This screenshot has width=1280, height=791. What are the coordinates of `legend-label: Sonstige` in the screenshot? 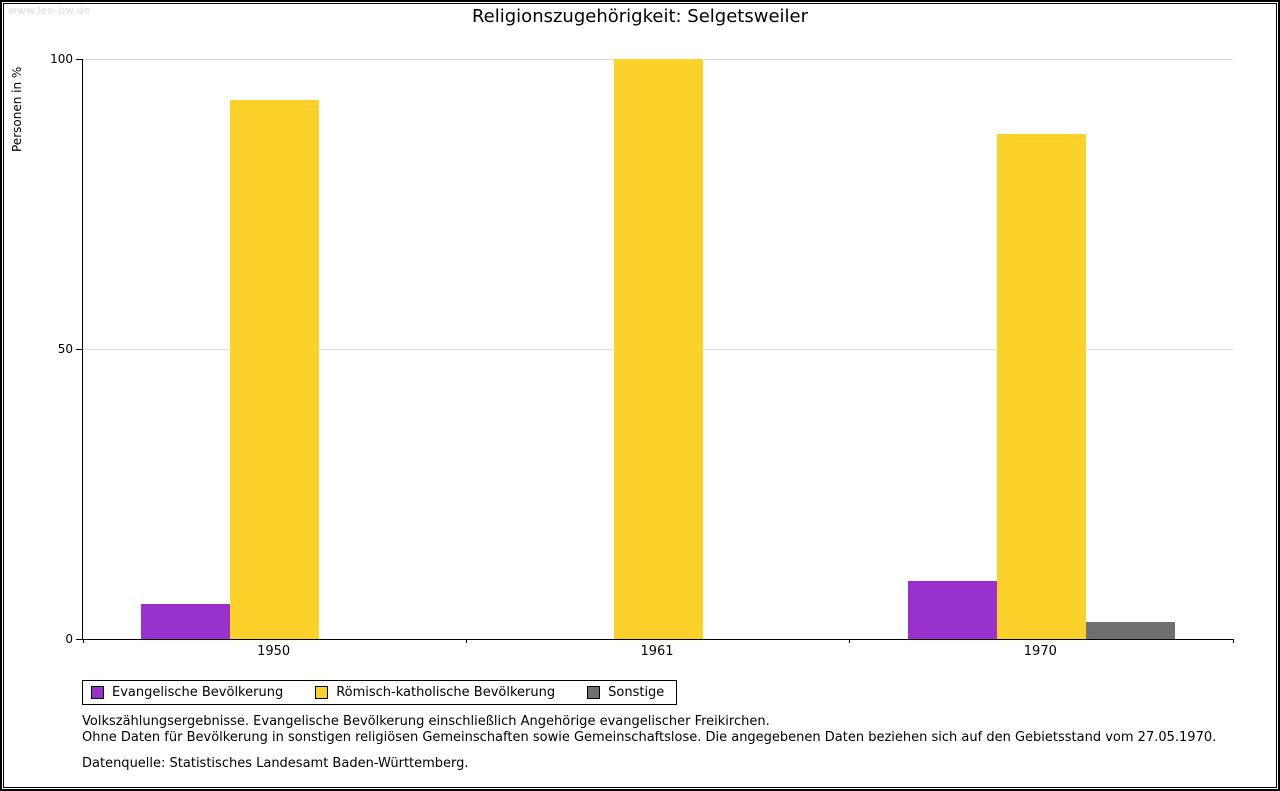 It's located at (636, 692).